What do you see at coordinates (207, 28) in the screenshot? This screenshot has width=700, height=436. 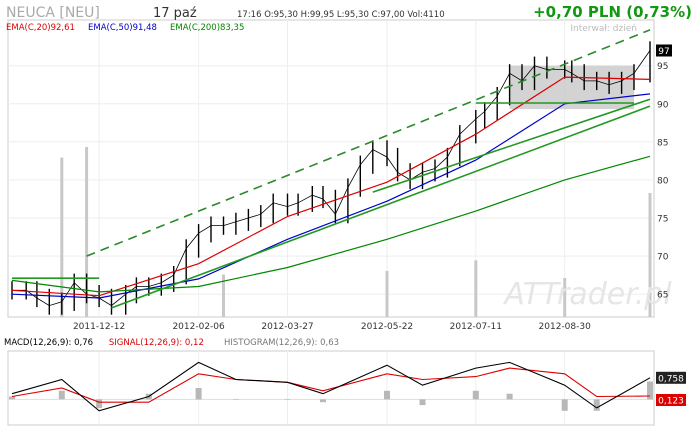 I see `legend-entry: EMA(C,200)83,35` at bounding box center [207, 28].